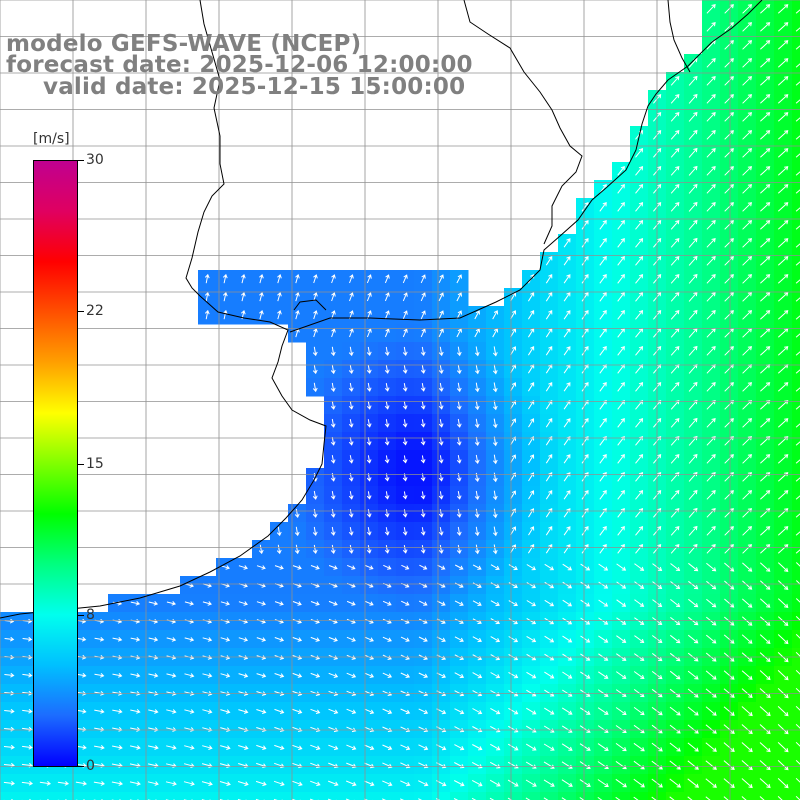 The image size is (800, 800). What do you see at coordinates (90, 615) in the screenshot?
I see `colorbar-tick-label: 8` at bounding box center [90, 615].